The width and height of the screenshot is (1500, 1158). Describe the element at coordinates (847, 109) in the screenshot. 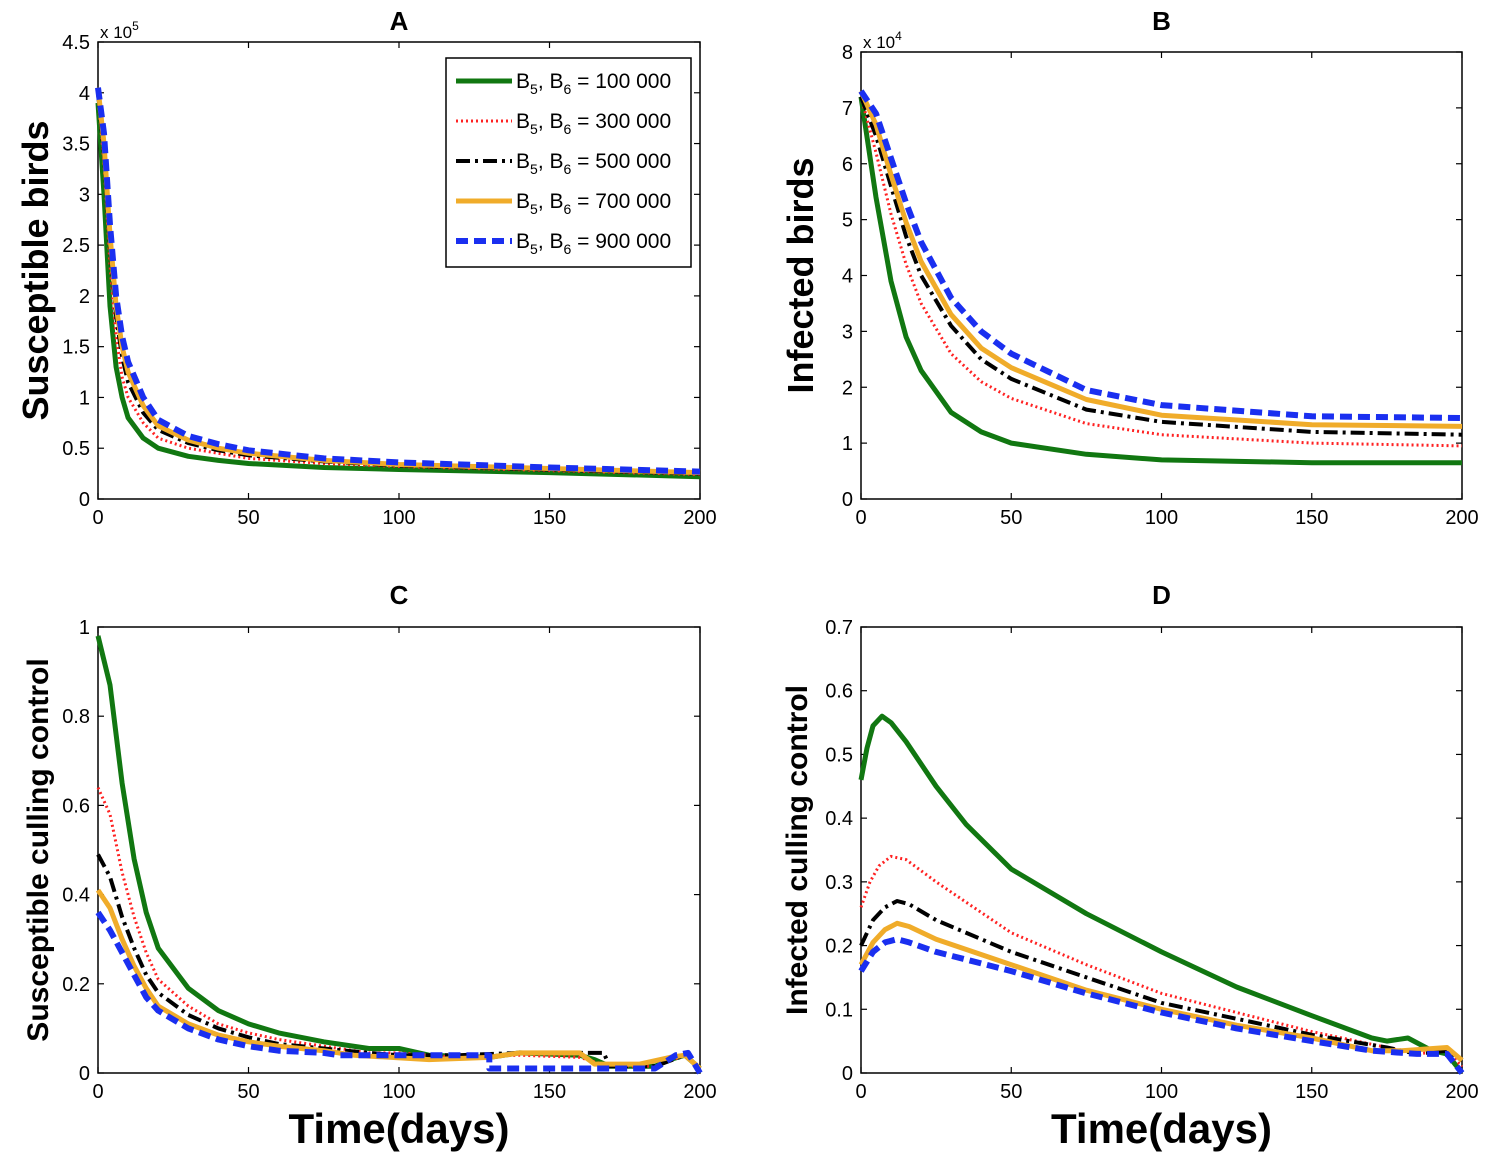

I see `y-tick-label: 7` at that location.